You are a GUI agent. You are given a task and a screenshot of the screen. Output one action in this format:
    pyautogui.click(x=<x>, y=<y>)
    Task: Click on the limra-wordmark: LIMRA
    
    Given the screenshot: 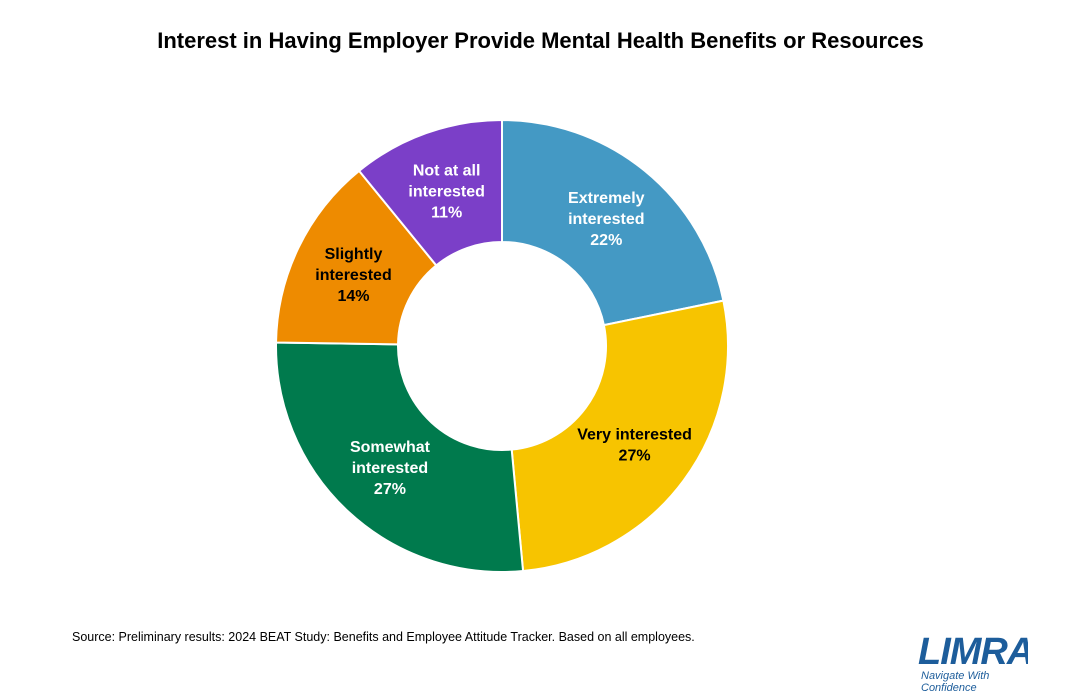 What is the action you would take?
    pyautogui.click(x=973, y=651)
    